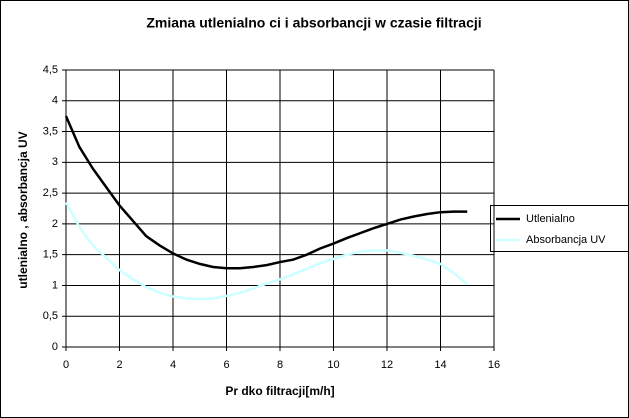 The height and width of the screenshot is (418, 629). What do you see at coordinates (173, 365) in the screenshot?
I see `x-tick-label: 4` at bounding box center [173, 365].